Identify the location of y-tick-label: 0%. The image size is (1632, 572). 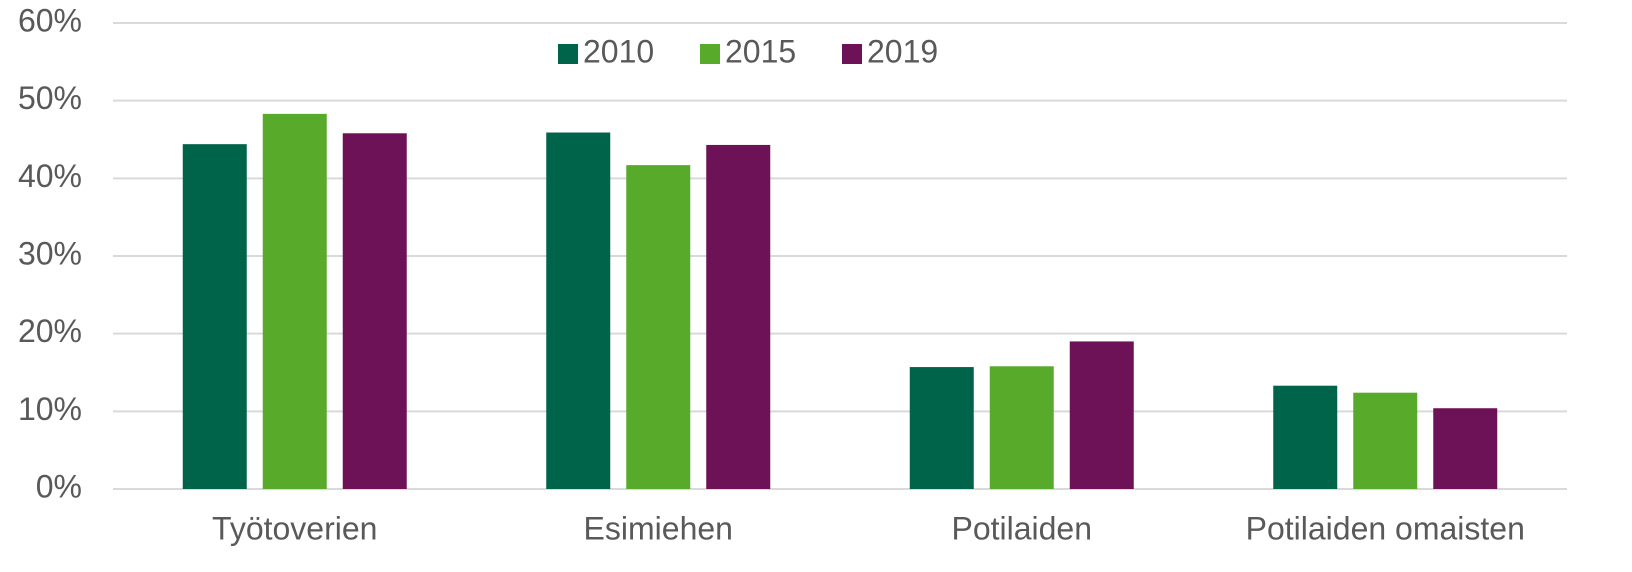
(59, 486).